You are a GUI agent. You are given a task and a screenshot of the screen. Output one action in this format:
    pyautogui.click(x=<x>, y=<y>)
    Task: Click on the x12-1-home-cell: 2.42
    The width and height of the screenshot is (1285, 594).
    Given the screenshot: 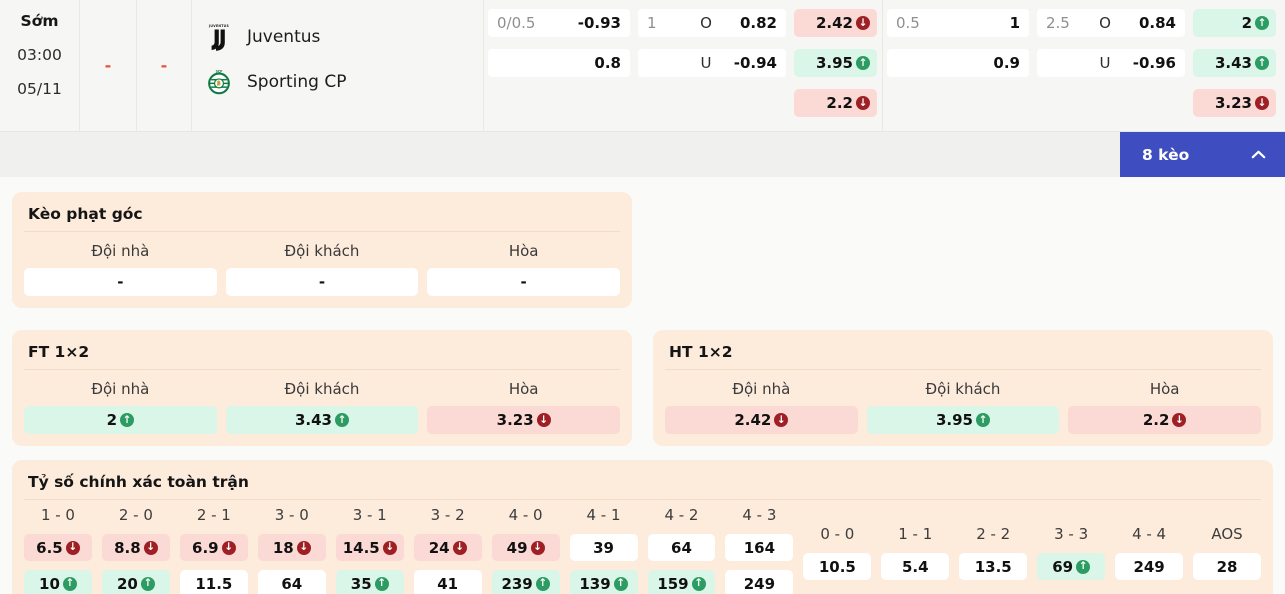 What is the action you would take?
    pyautogui.click(x=835, y=23)
    